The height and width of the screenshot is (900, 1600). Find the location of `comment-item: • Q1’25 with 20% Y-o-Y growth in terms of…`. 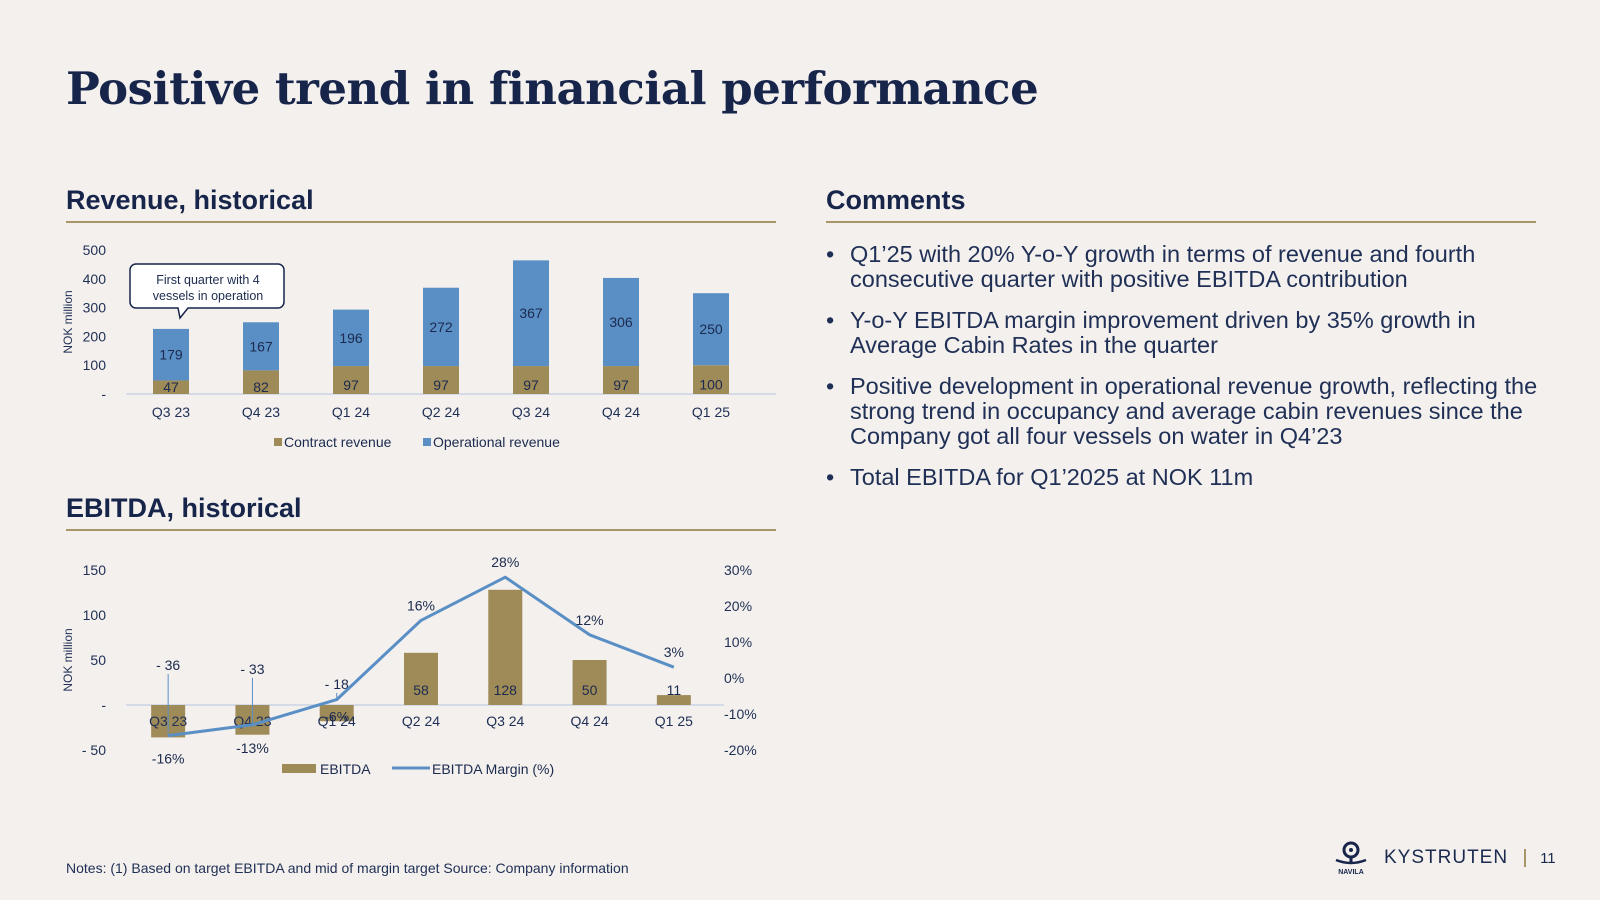

comment-item: • Q1’25 with 20% Y-o-Y growth in terms of… is located at coordinates (1186, 267).